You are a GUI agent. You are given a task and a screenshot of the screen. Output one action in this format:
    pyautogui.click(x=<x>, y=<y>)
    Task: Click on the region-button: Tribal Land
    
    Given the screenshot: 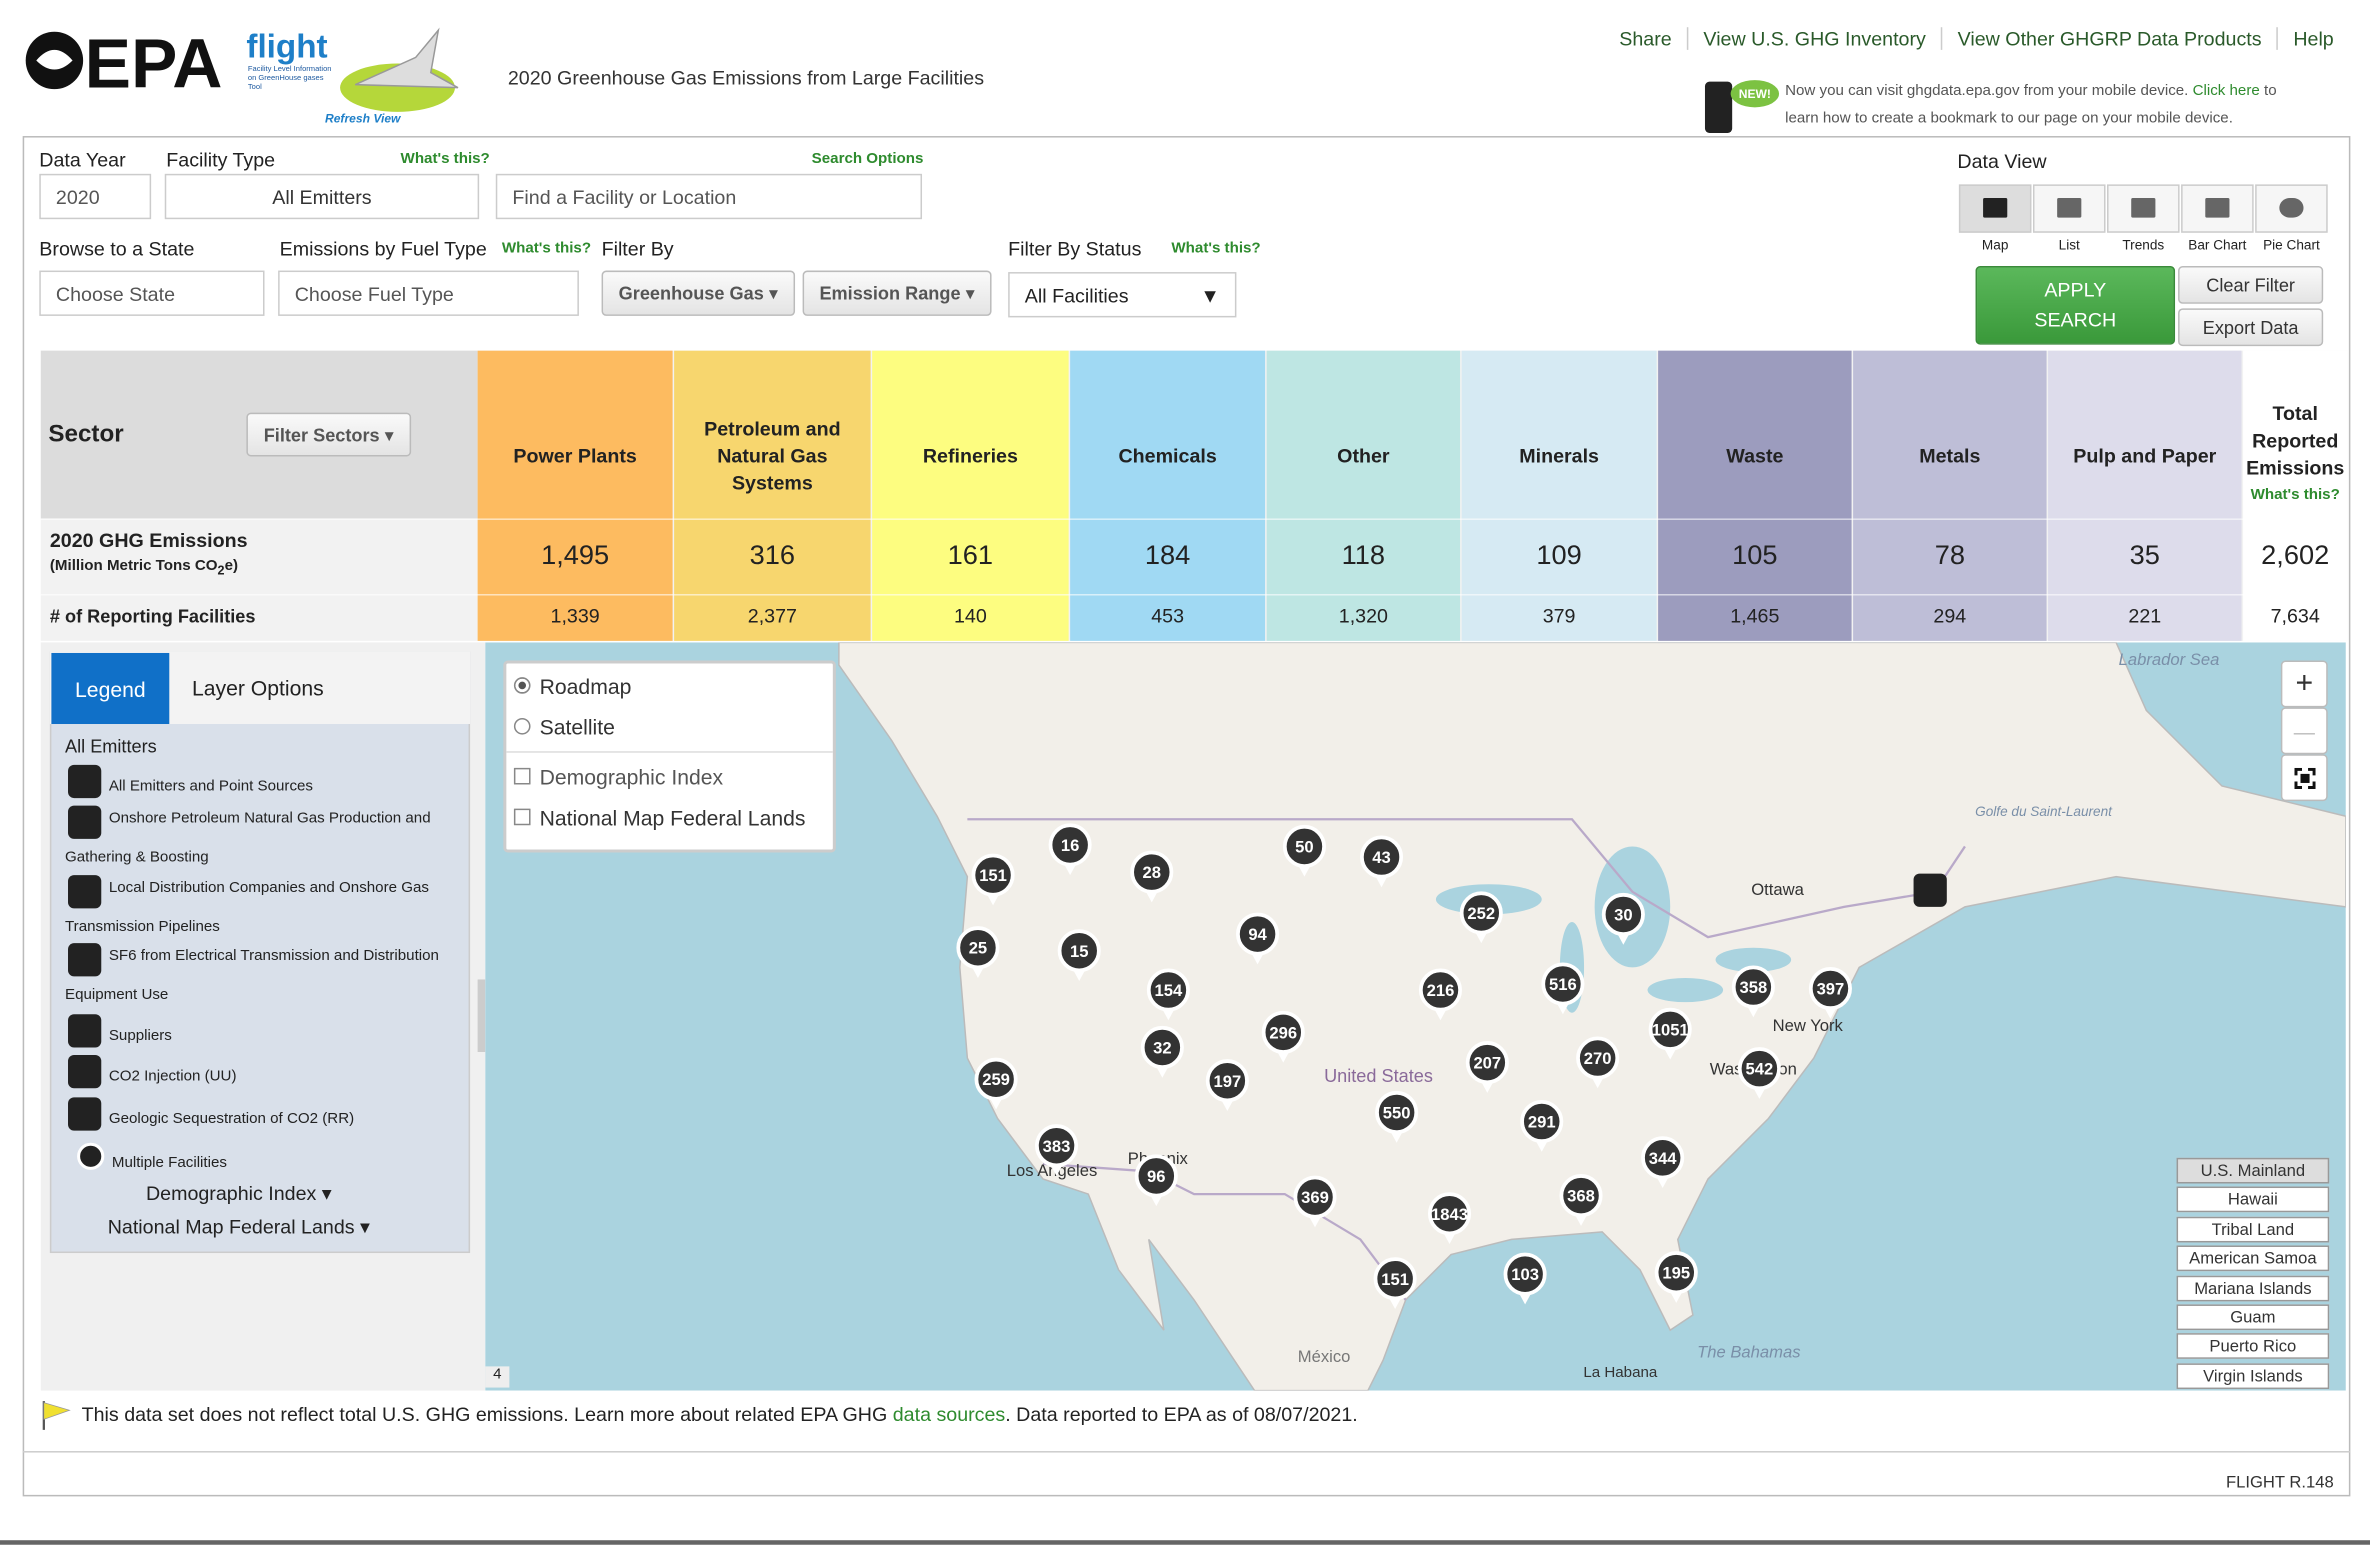 What is the action you would take?
    pyautogui.click(x=2253, y=1229)
    